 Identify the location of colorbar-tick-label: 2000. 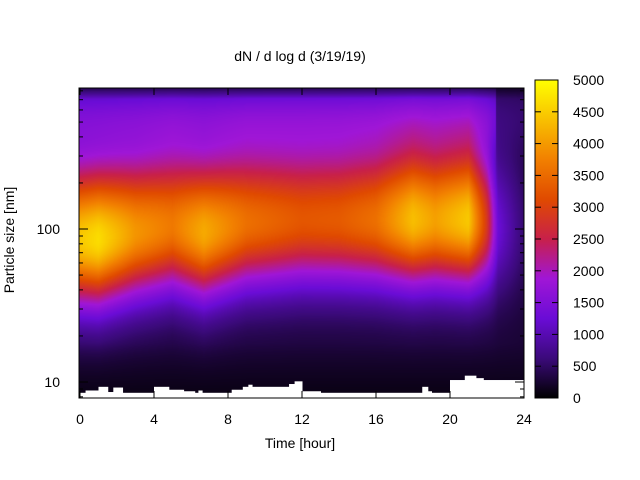
(588, 271).